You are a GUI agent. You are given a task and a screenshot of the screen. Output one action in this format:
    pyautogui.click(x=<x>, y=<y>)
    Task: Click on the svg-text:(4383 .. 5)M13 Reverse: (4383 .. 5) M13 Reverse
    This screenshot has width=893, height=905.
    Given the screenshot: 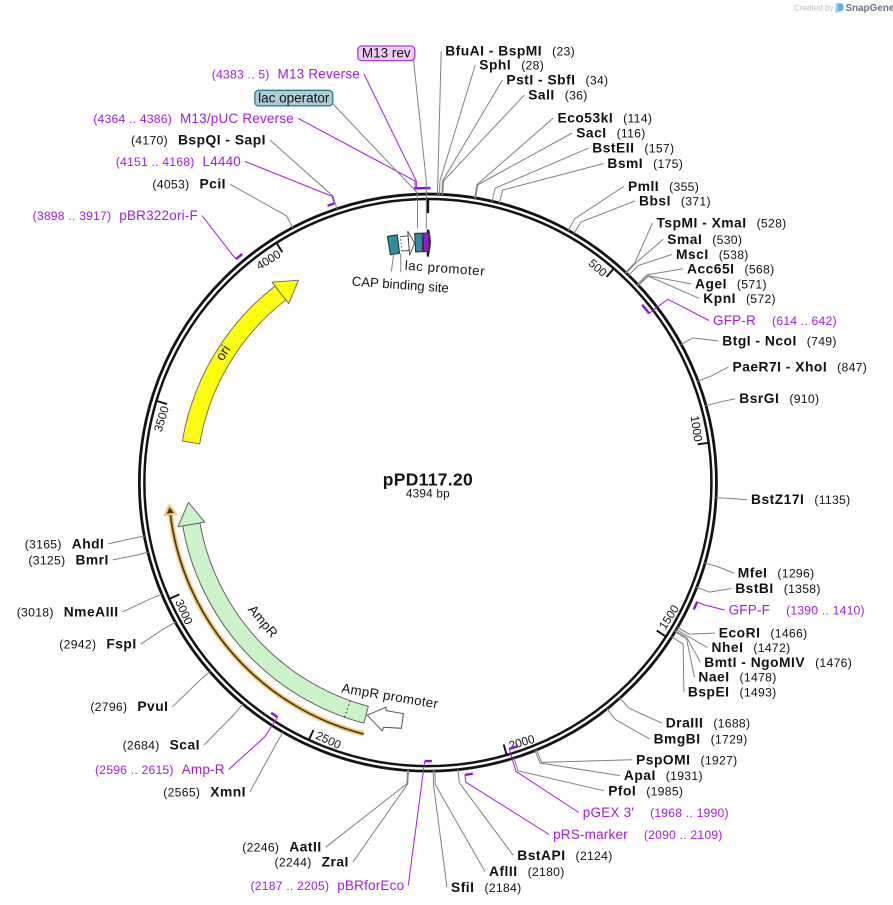 What is the action you would take?
    pyautogui.click(x=286, y=74)
    